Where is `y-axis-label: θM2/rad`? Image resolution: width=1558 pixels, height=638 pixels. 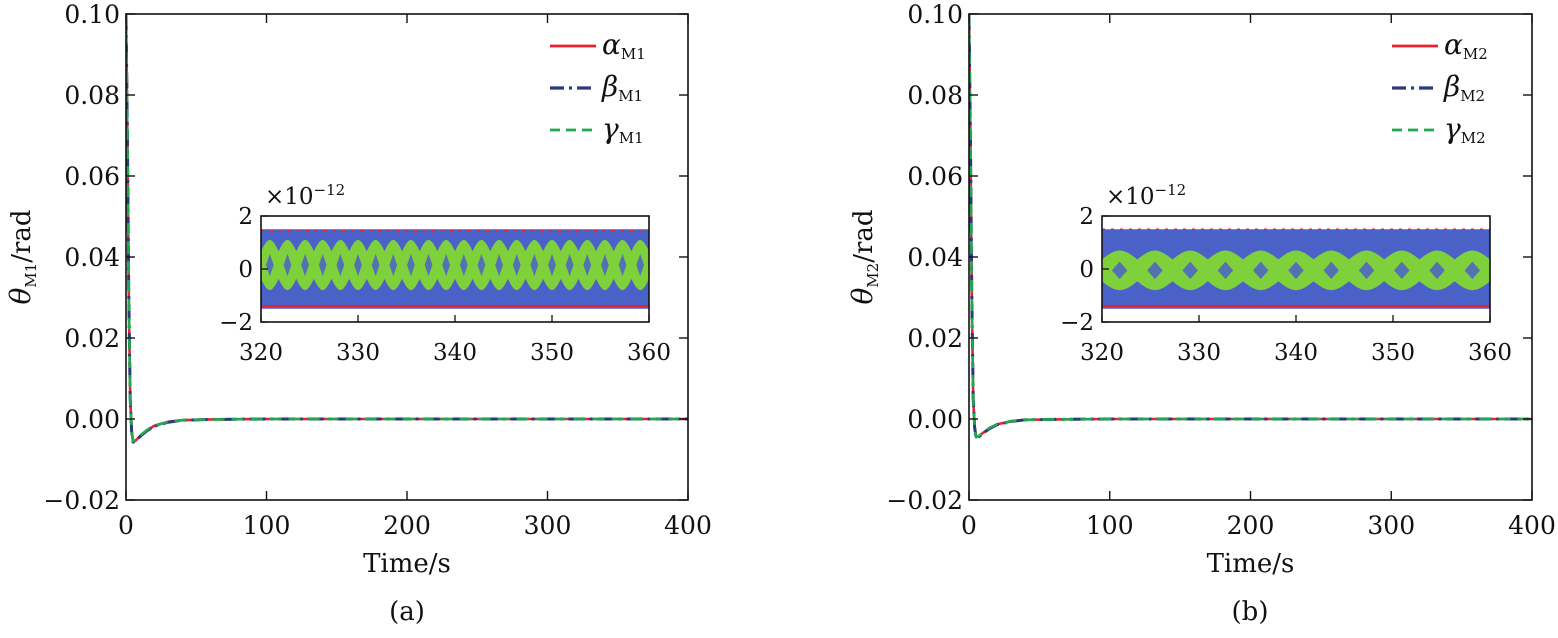 y-axis-label: θM2/rad is located at coordinates (864, 256).